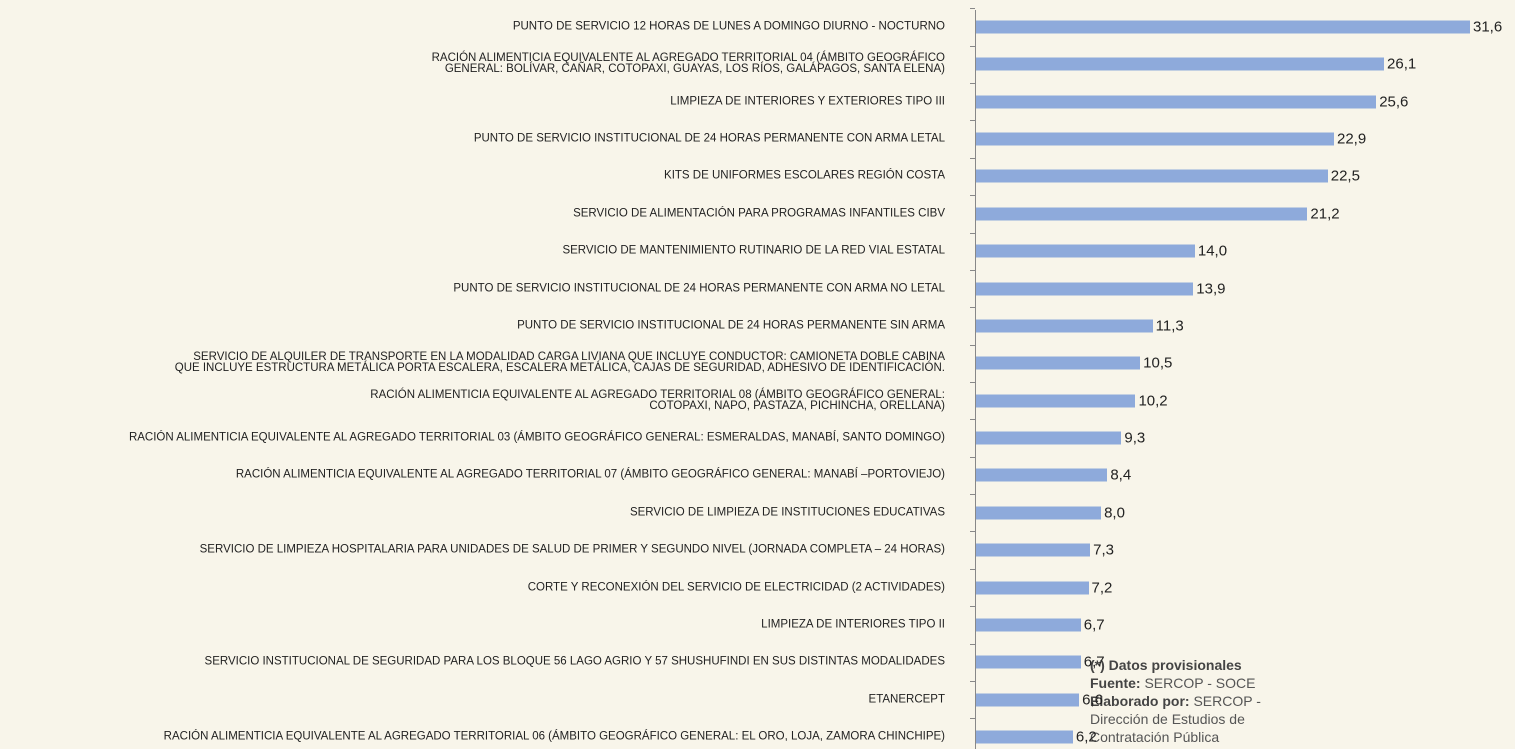 The width and height of the screenshot is (1515, 749). What do you see at coordinates (1153, 401) in the screenshot?
I see `value-label: 10,2` at bounding box center [1153, 401].